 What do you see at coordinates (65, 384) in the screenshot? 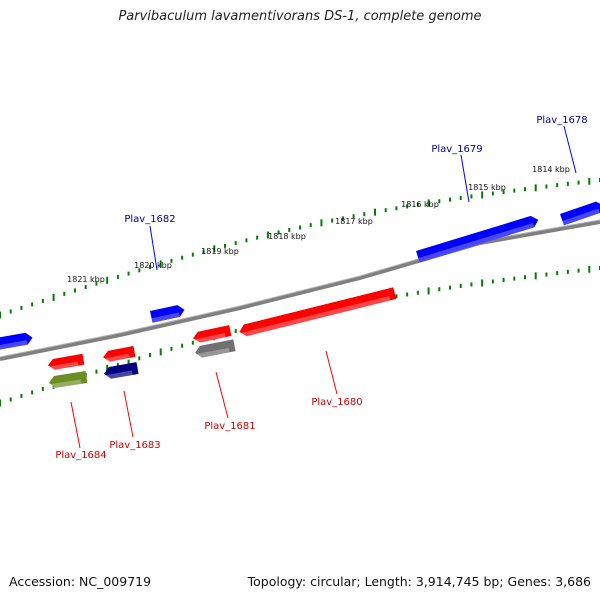
I see `gene-olive-shade` at bounding box center [65, 384].